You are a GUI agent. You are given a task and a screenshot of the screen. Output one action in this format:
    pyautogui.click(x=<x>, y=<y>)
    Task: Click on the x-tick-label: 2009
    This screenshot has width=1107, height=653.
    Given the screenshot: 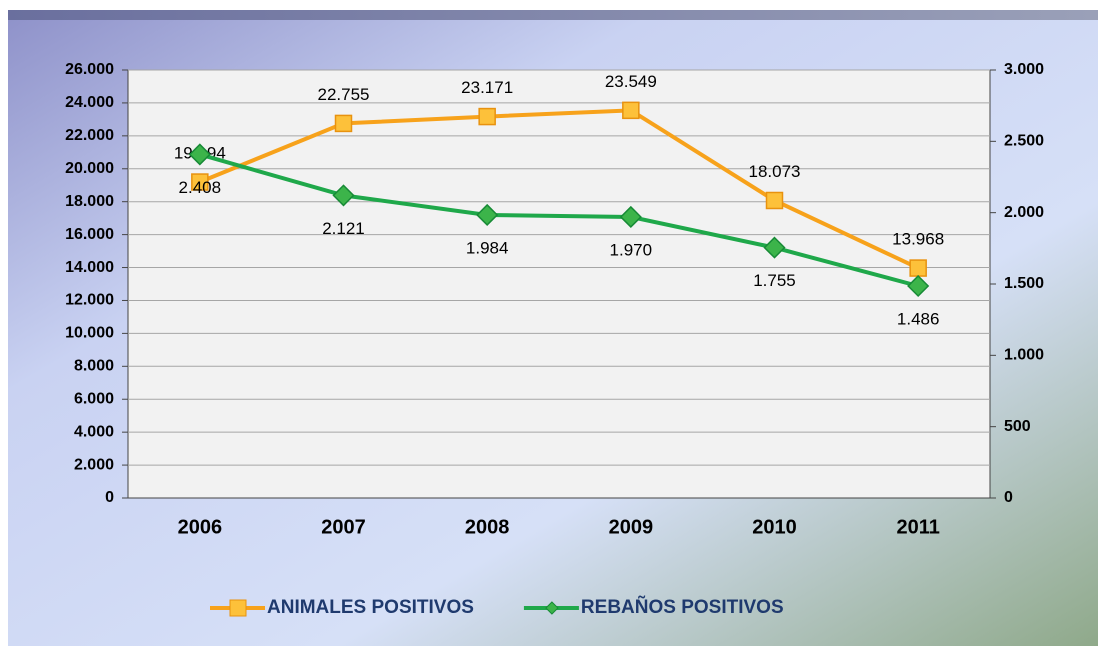 What is the action you would take?
    pyautogui.click(x=631, y=527)
    